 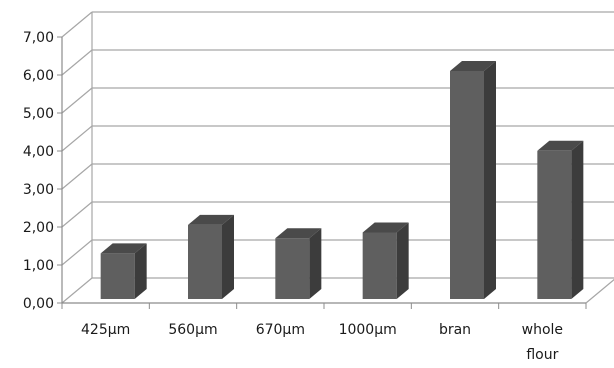 What do you see at coordinates (38, 152) in the screenshot?
I see `y-tick-label: 4,00` at bounding box center [38, 152].